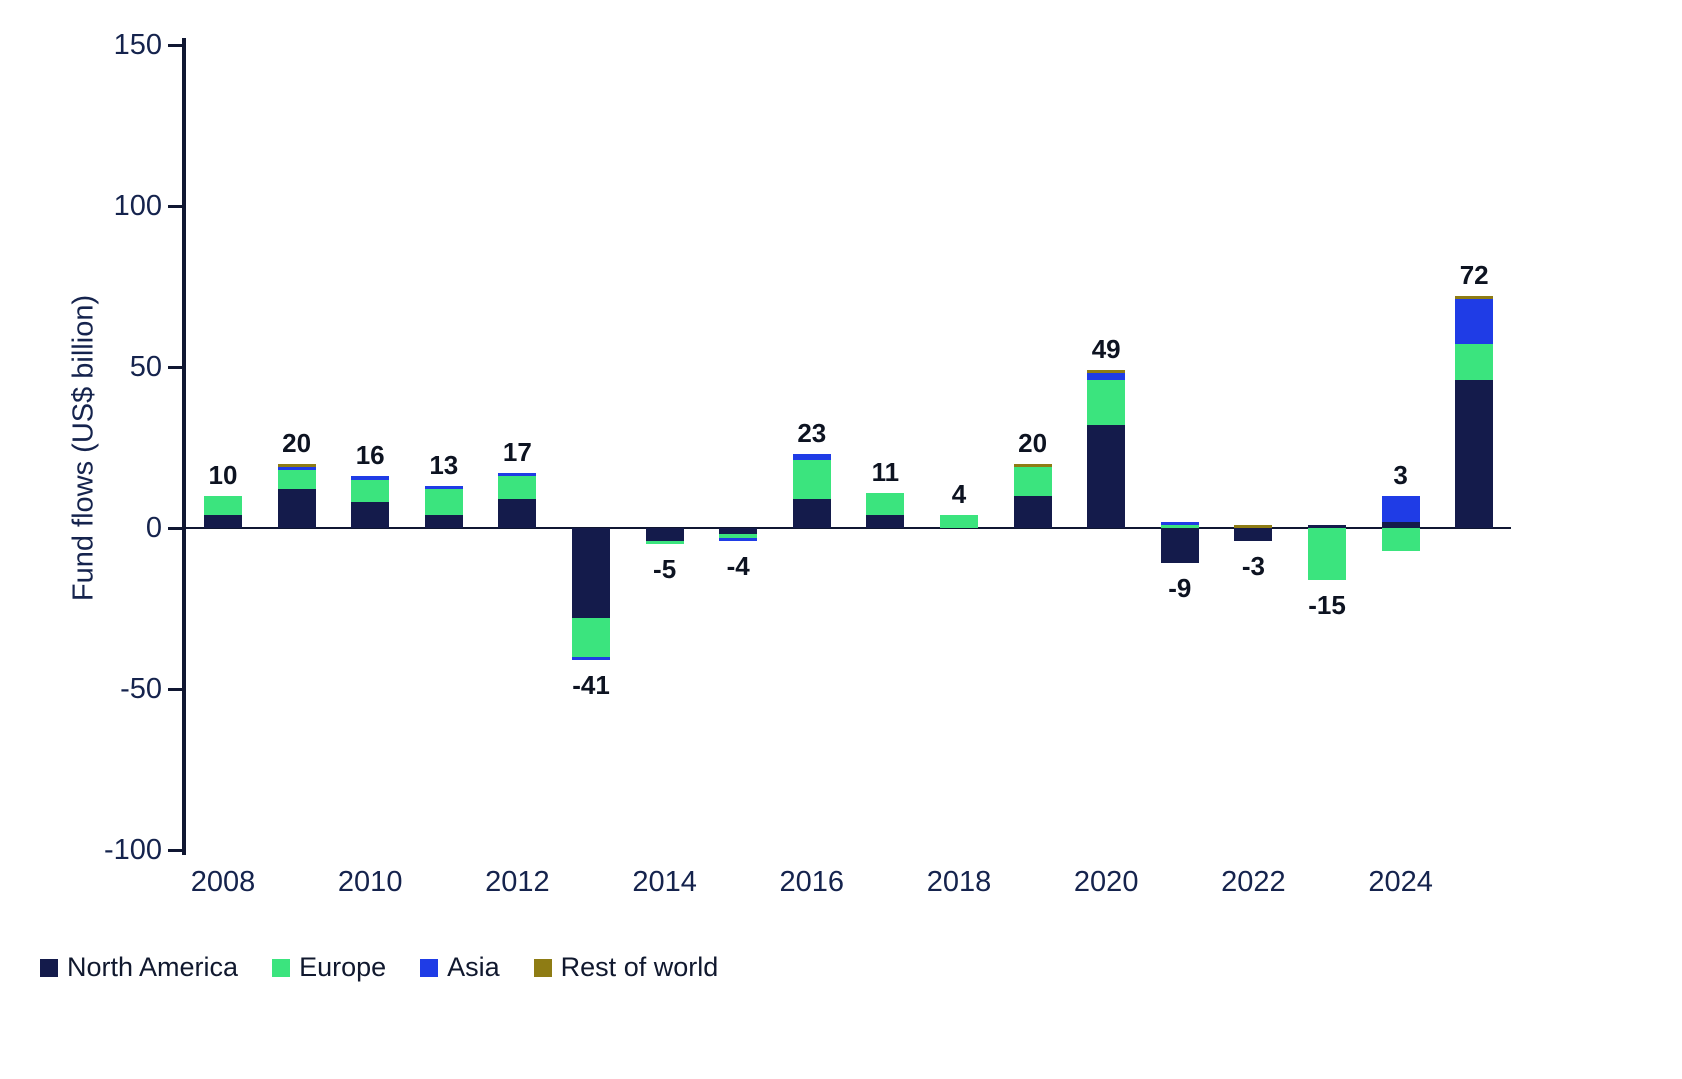 This screenshot has width=1682, height=1079. I want to click on bar-total-label: 23, so click(812, 432).